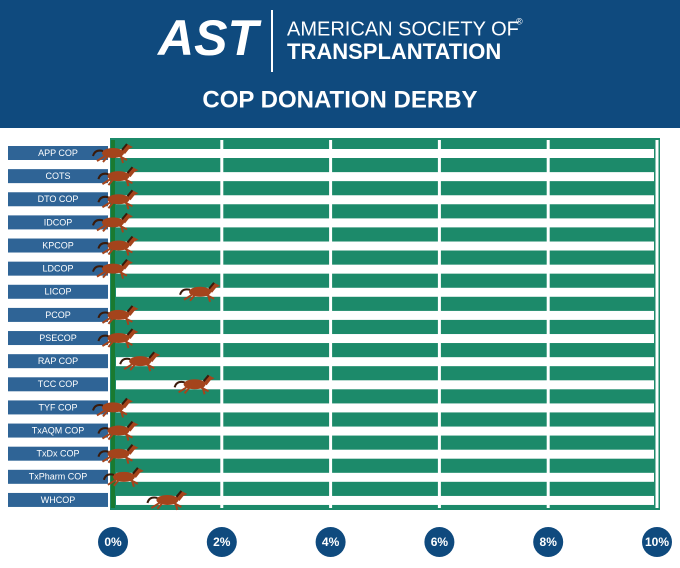  What do you see at coordinates (58, 430) in the screenshot?
I see `row-label: TxAQM COP` at bounding box center [58, 430].